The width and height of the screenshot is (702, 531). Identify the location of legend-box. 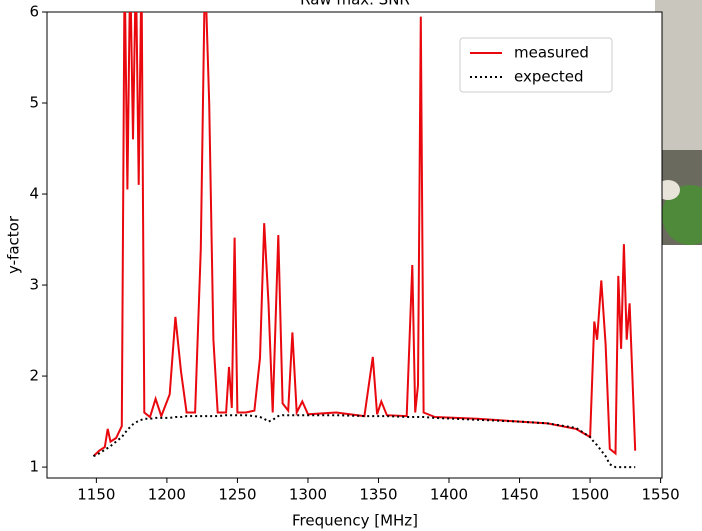
(536, 65).